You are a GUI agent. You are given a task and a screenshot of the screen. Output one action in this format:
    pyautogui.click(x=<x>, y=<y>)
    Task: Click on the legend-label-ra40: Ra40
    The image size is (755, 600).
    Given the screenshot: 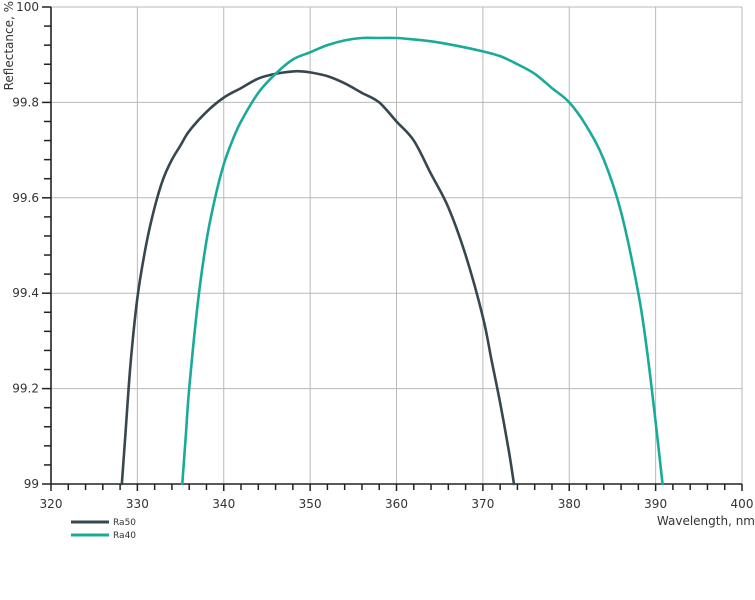 What is the action you would take?
    pyautogui.click(x=124, y=536)
    